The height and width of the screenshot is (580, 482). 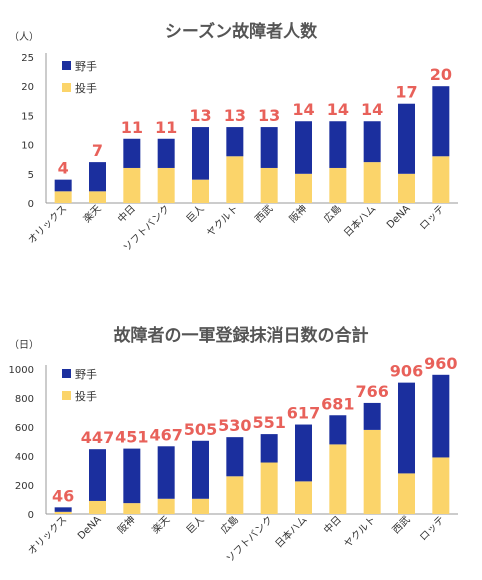 I want to click on data-label: 906, so click(x=406, y=371).